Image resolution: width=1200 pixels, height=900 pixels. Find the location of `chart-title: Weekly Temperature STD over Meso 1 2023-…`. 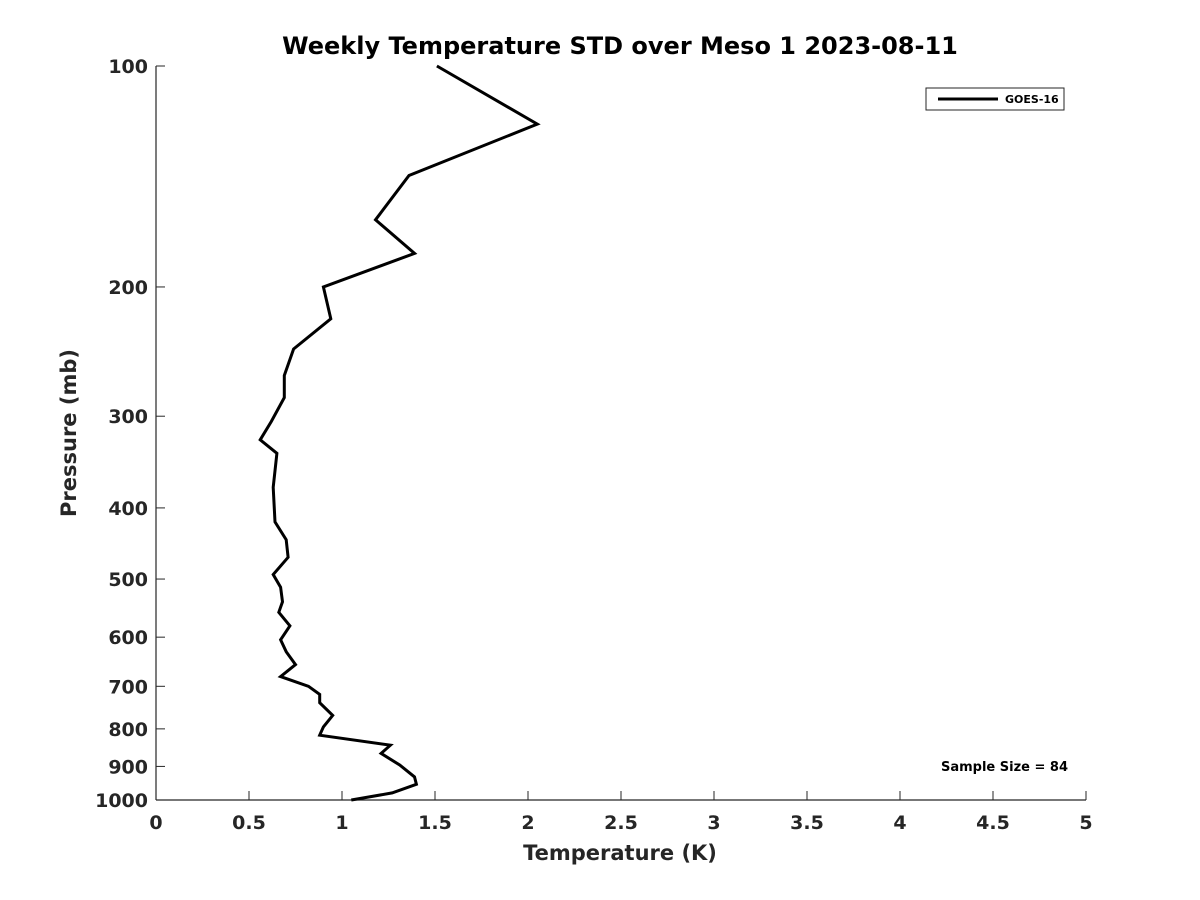

chart-title: Weekly Temperature STD over Meso 1 2023-… is located at coordinates (620, 46).